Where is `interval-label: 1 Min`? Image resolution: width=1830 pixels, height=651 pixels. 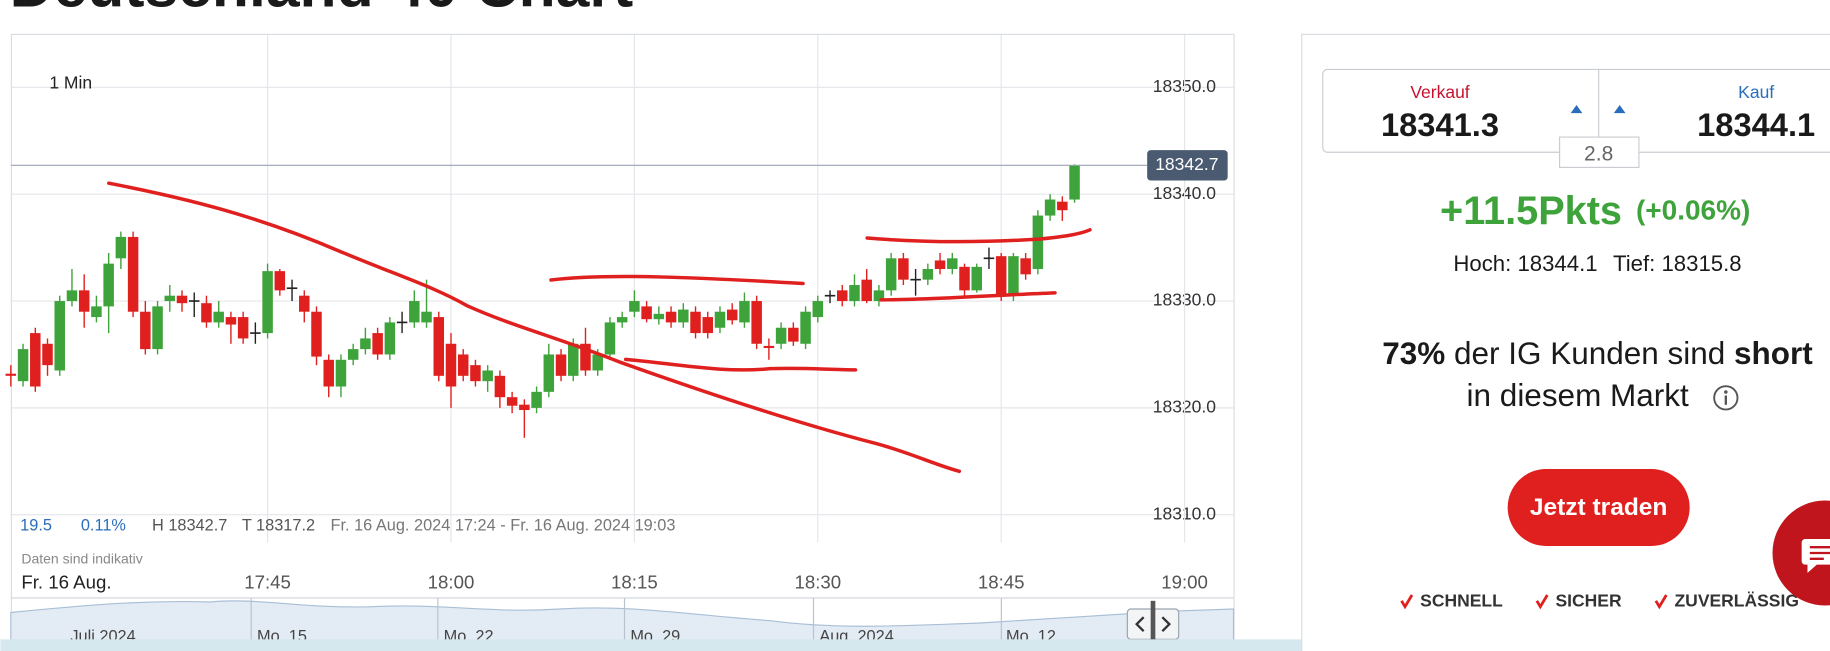
interval-label: 1 Min is located at coordinates (70, 83).